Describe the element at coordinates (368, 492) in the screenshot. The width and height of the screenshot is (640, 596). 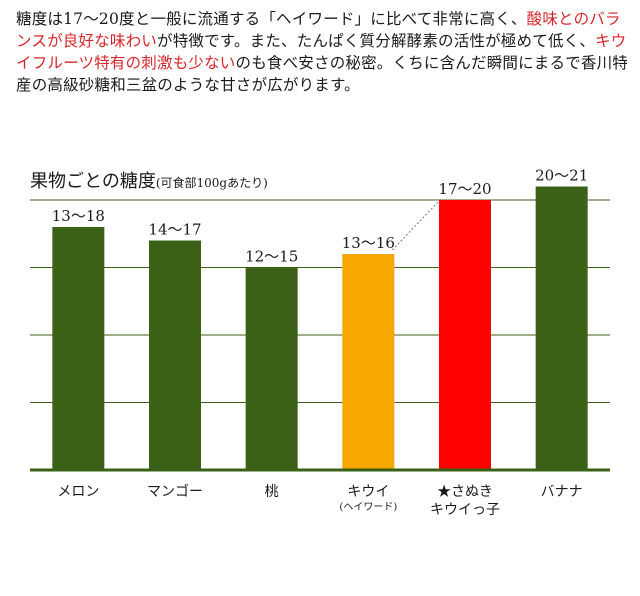
I see `category-label-4: キウイ` at that location.